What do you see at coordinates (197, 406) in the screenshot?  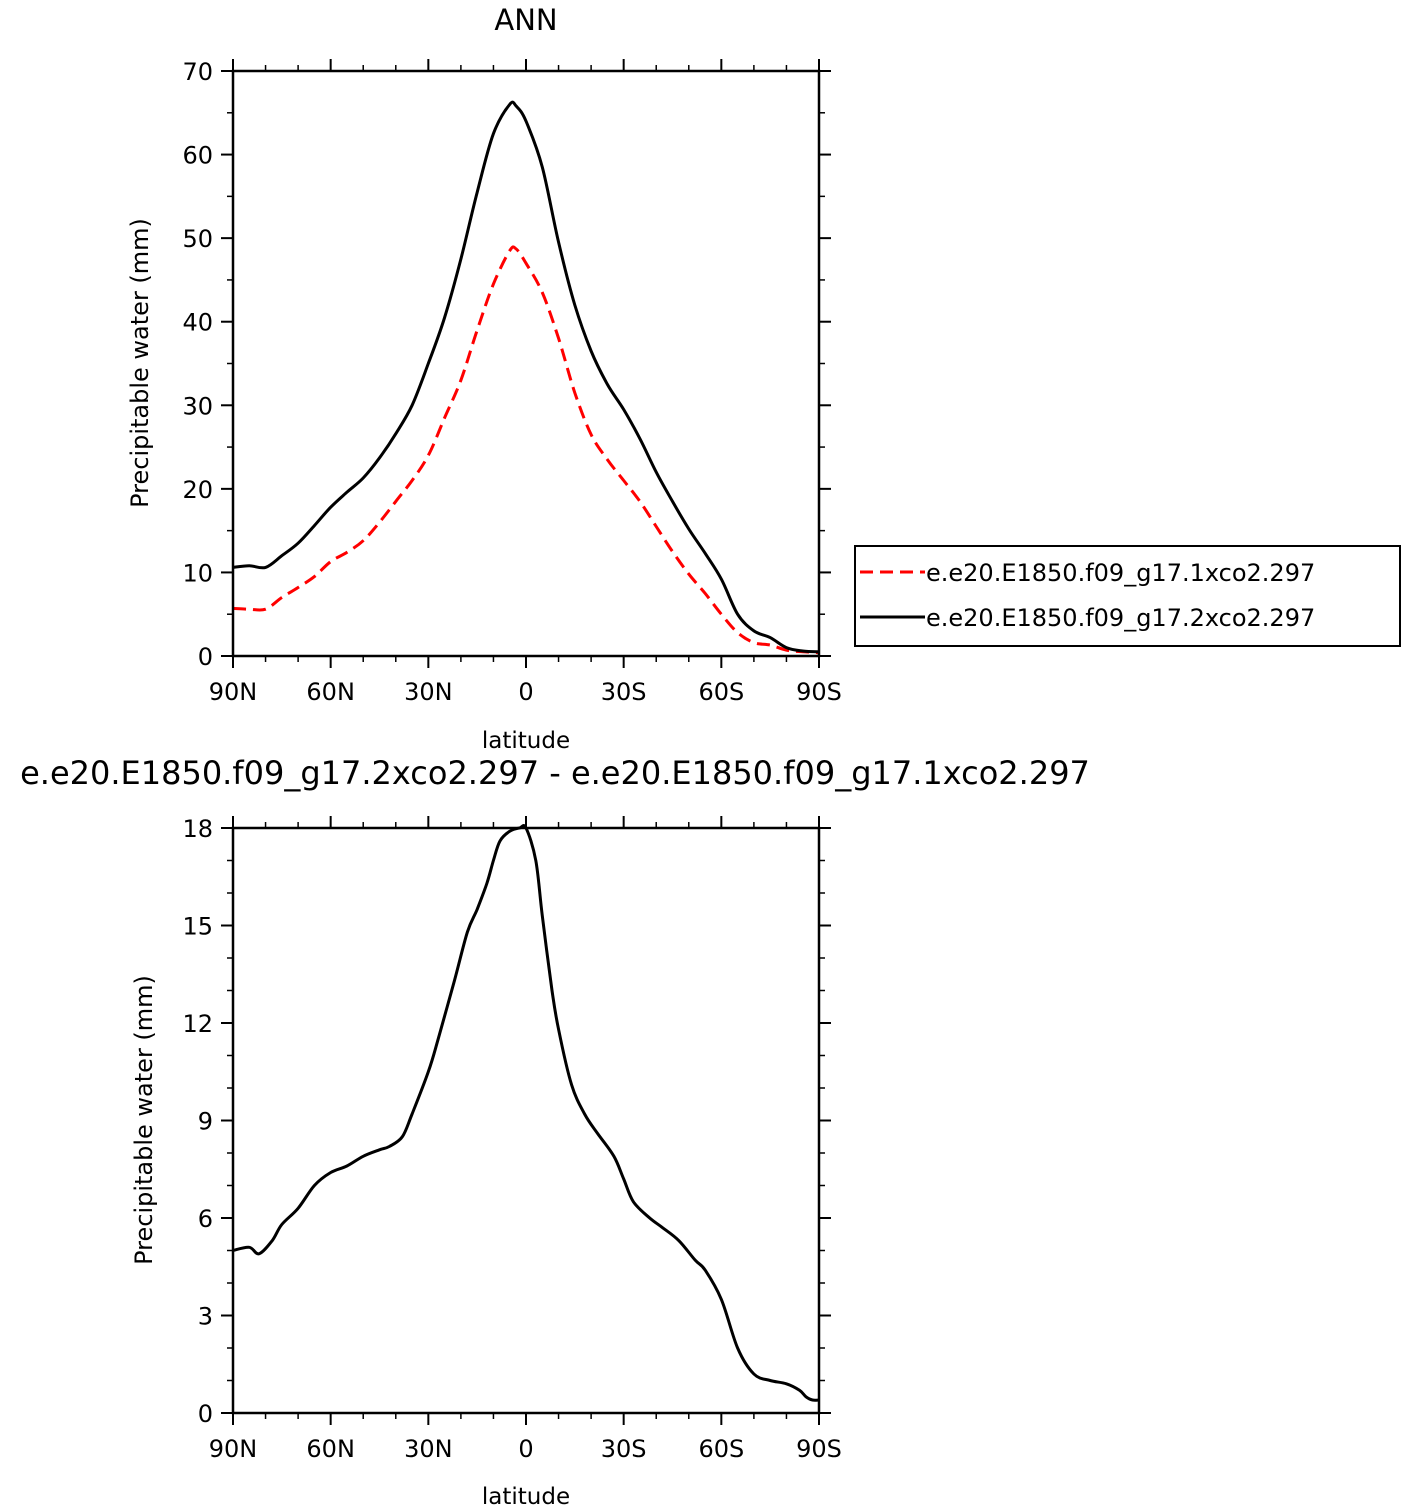 I see `top-panel-y-tick-label: 30` at bounding box center [197, 406].